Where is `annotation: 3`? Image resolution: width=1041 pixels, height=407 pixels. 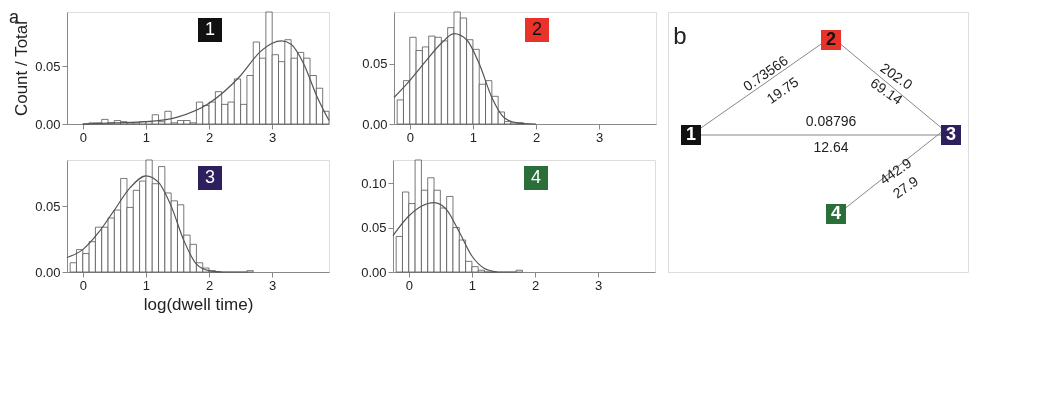 annotation: 3 is located at coordinates (210, 177).